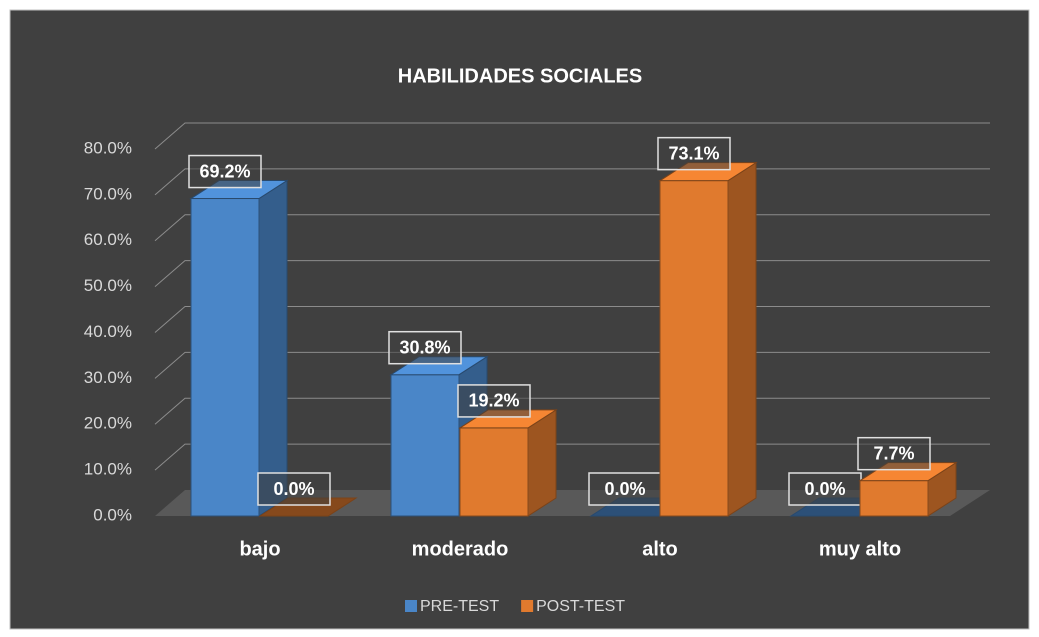 This screenshot has height=637, width=1039. I want to click on floor, so click(572, 503).